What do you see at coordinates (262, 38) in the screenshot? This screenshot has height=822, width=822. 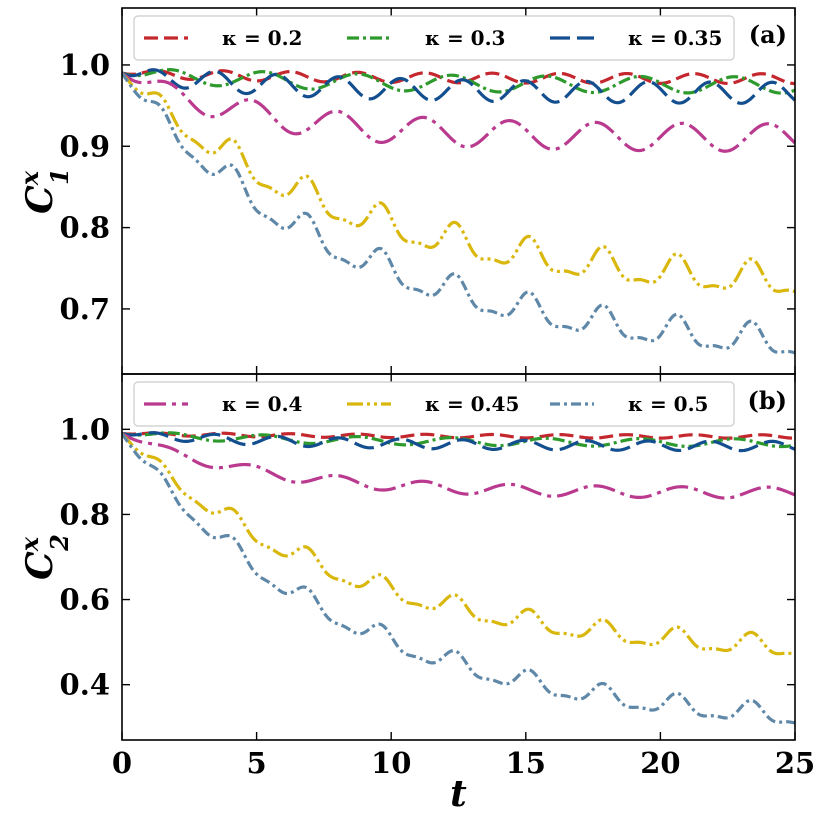 I see `legend-label: κ = 0.2` at bounding box center [262, 38].